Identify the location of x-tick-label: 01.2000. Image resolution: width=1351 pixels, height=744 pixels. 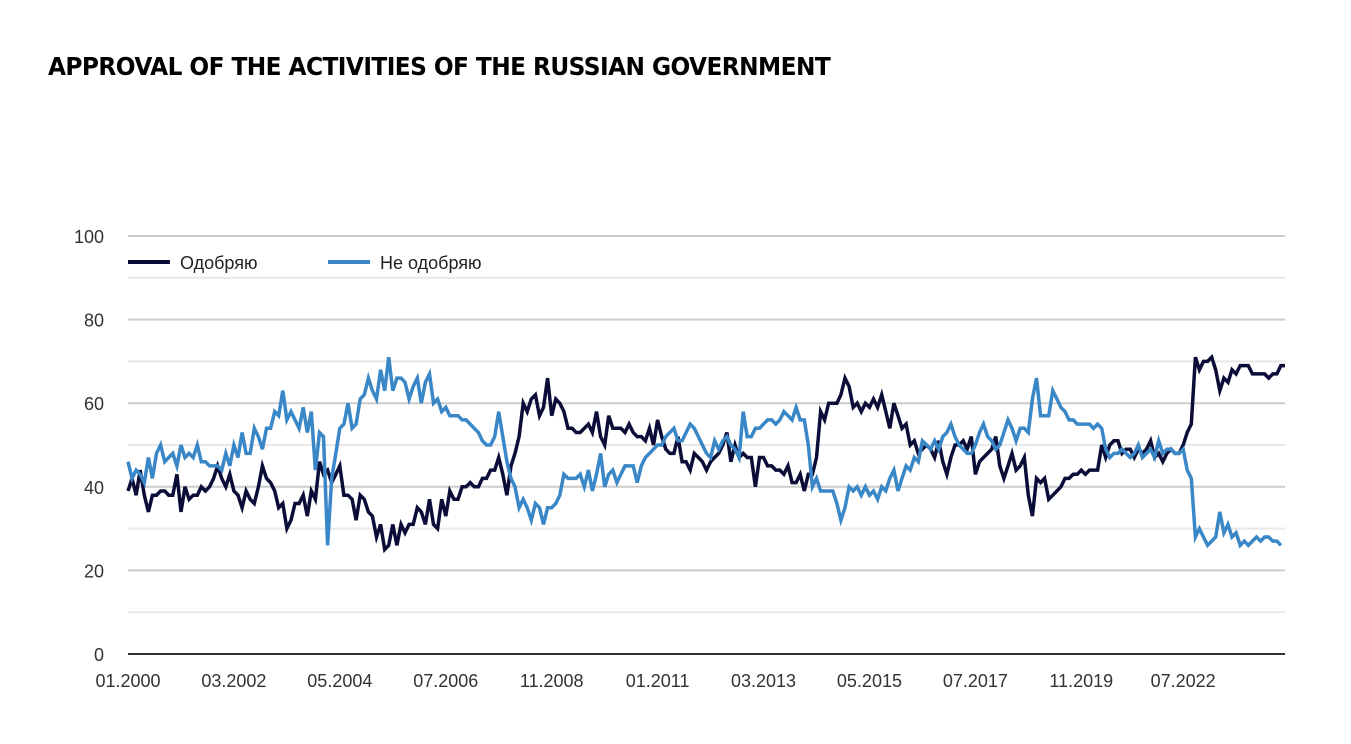
(127, 681).